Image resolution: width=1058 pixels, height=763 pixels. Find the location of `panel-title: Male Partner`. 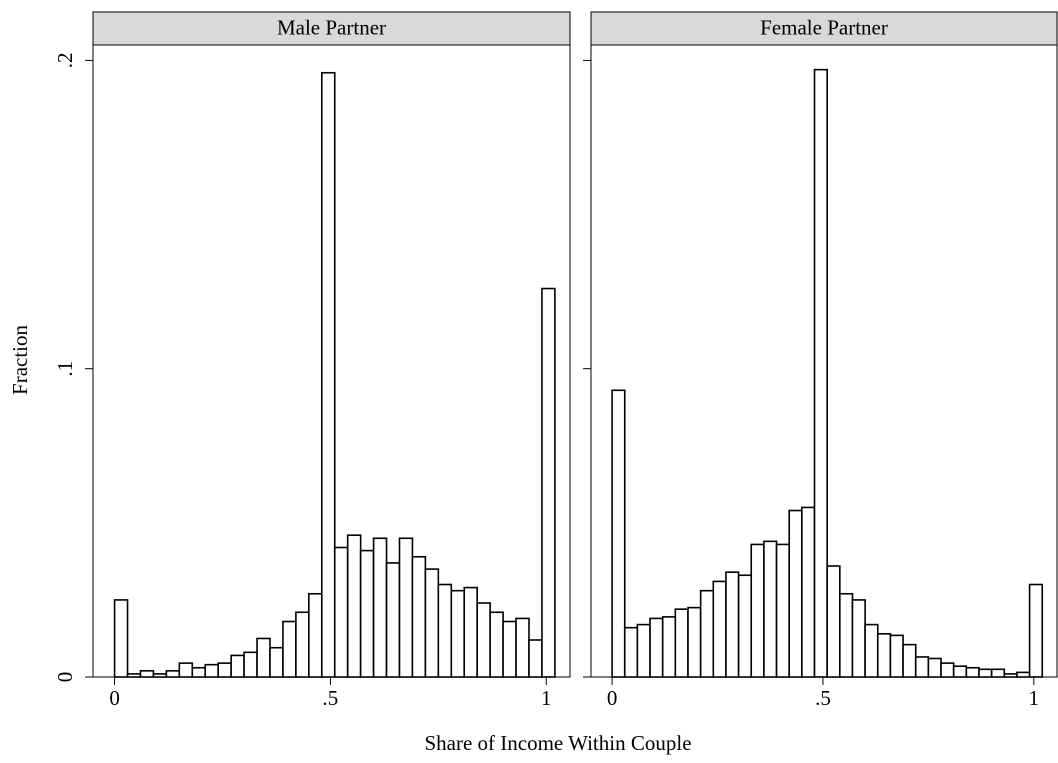

panel-title: Male Partner is located at coordinates (331, 27).